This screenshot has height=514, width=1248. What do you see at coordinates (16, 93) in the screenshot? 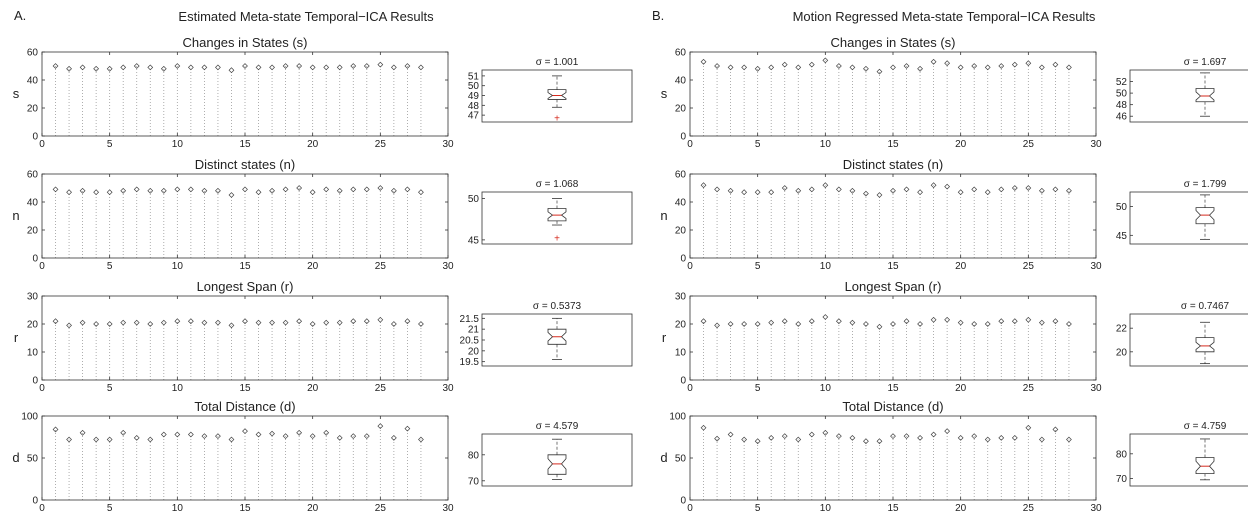
I see `y-axis-label: s` at bounding box center [16, 93].